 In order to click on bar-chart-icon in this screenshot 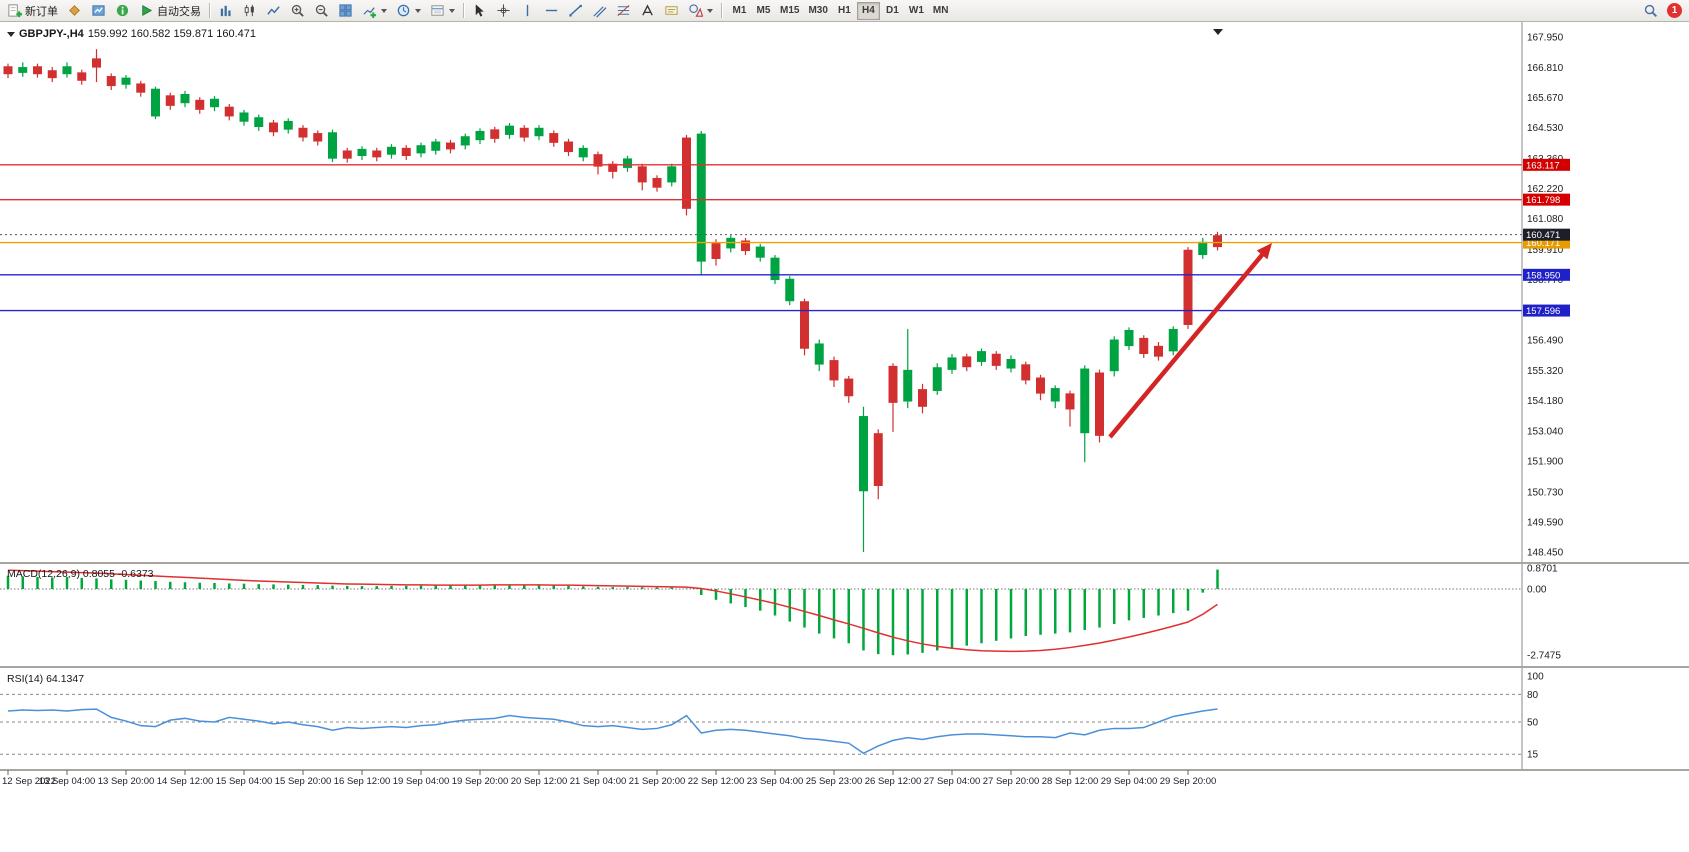, I will do `click(225, 11)`.